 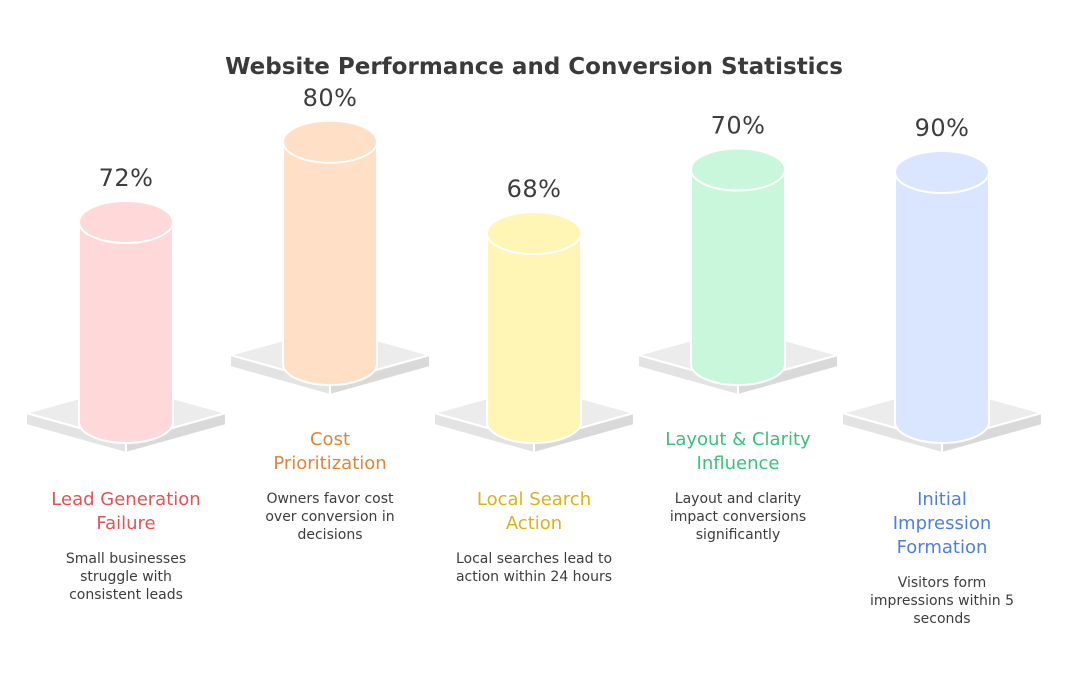 I want to click on description-line: Layout and clarity, so click(x=738, y=499).